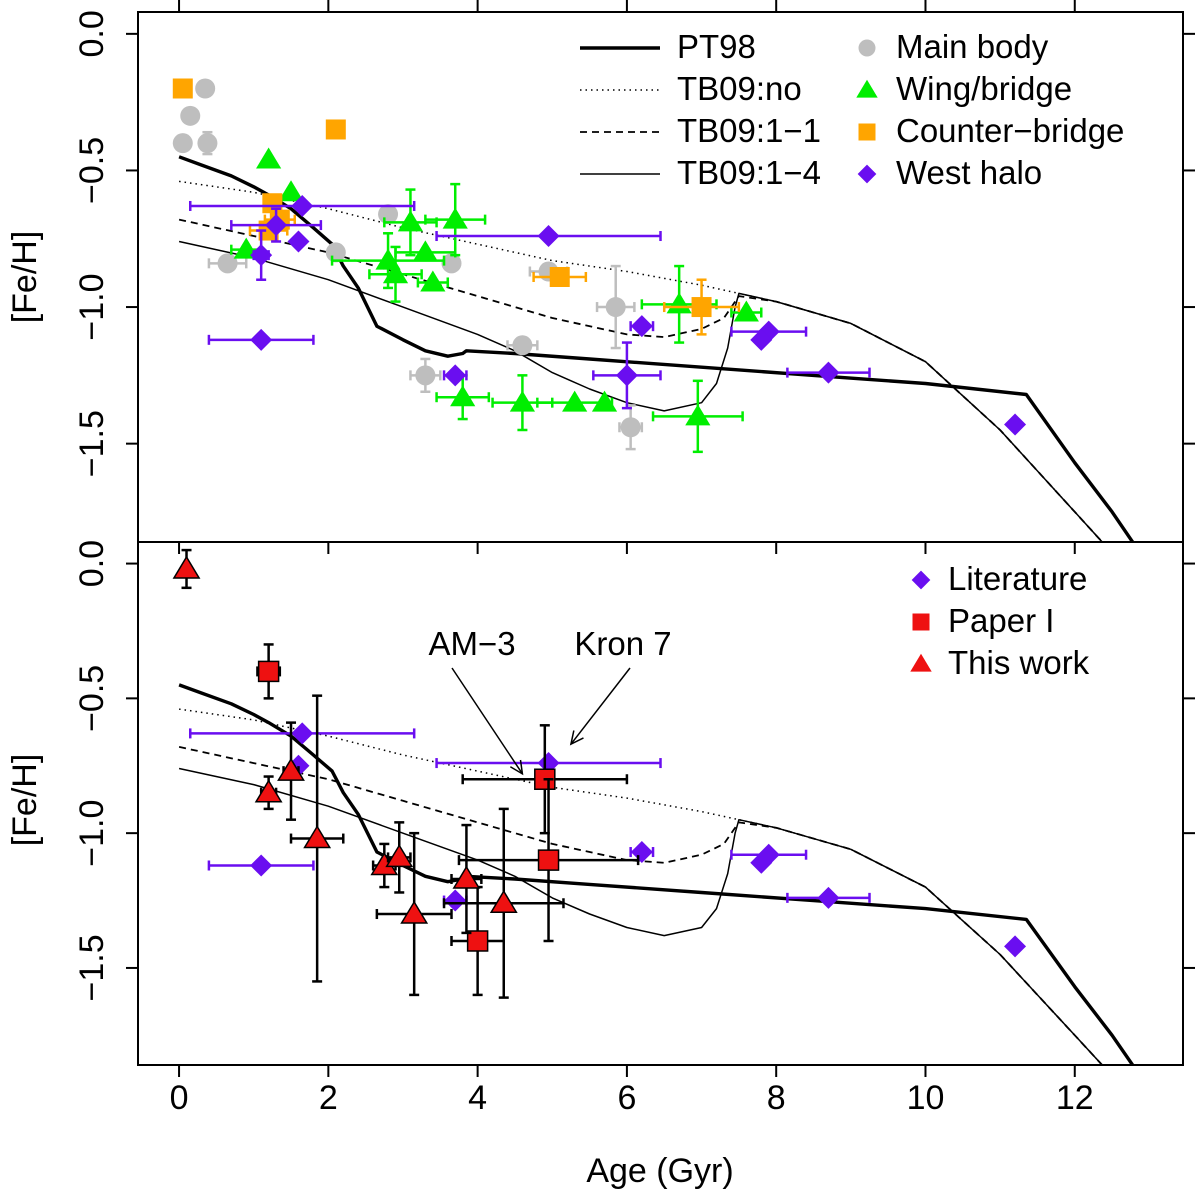  I want to click on x-tick-label: 4, so click(477, 1098).